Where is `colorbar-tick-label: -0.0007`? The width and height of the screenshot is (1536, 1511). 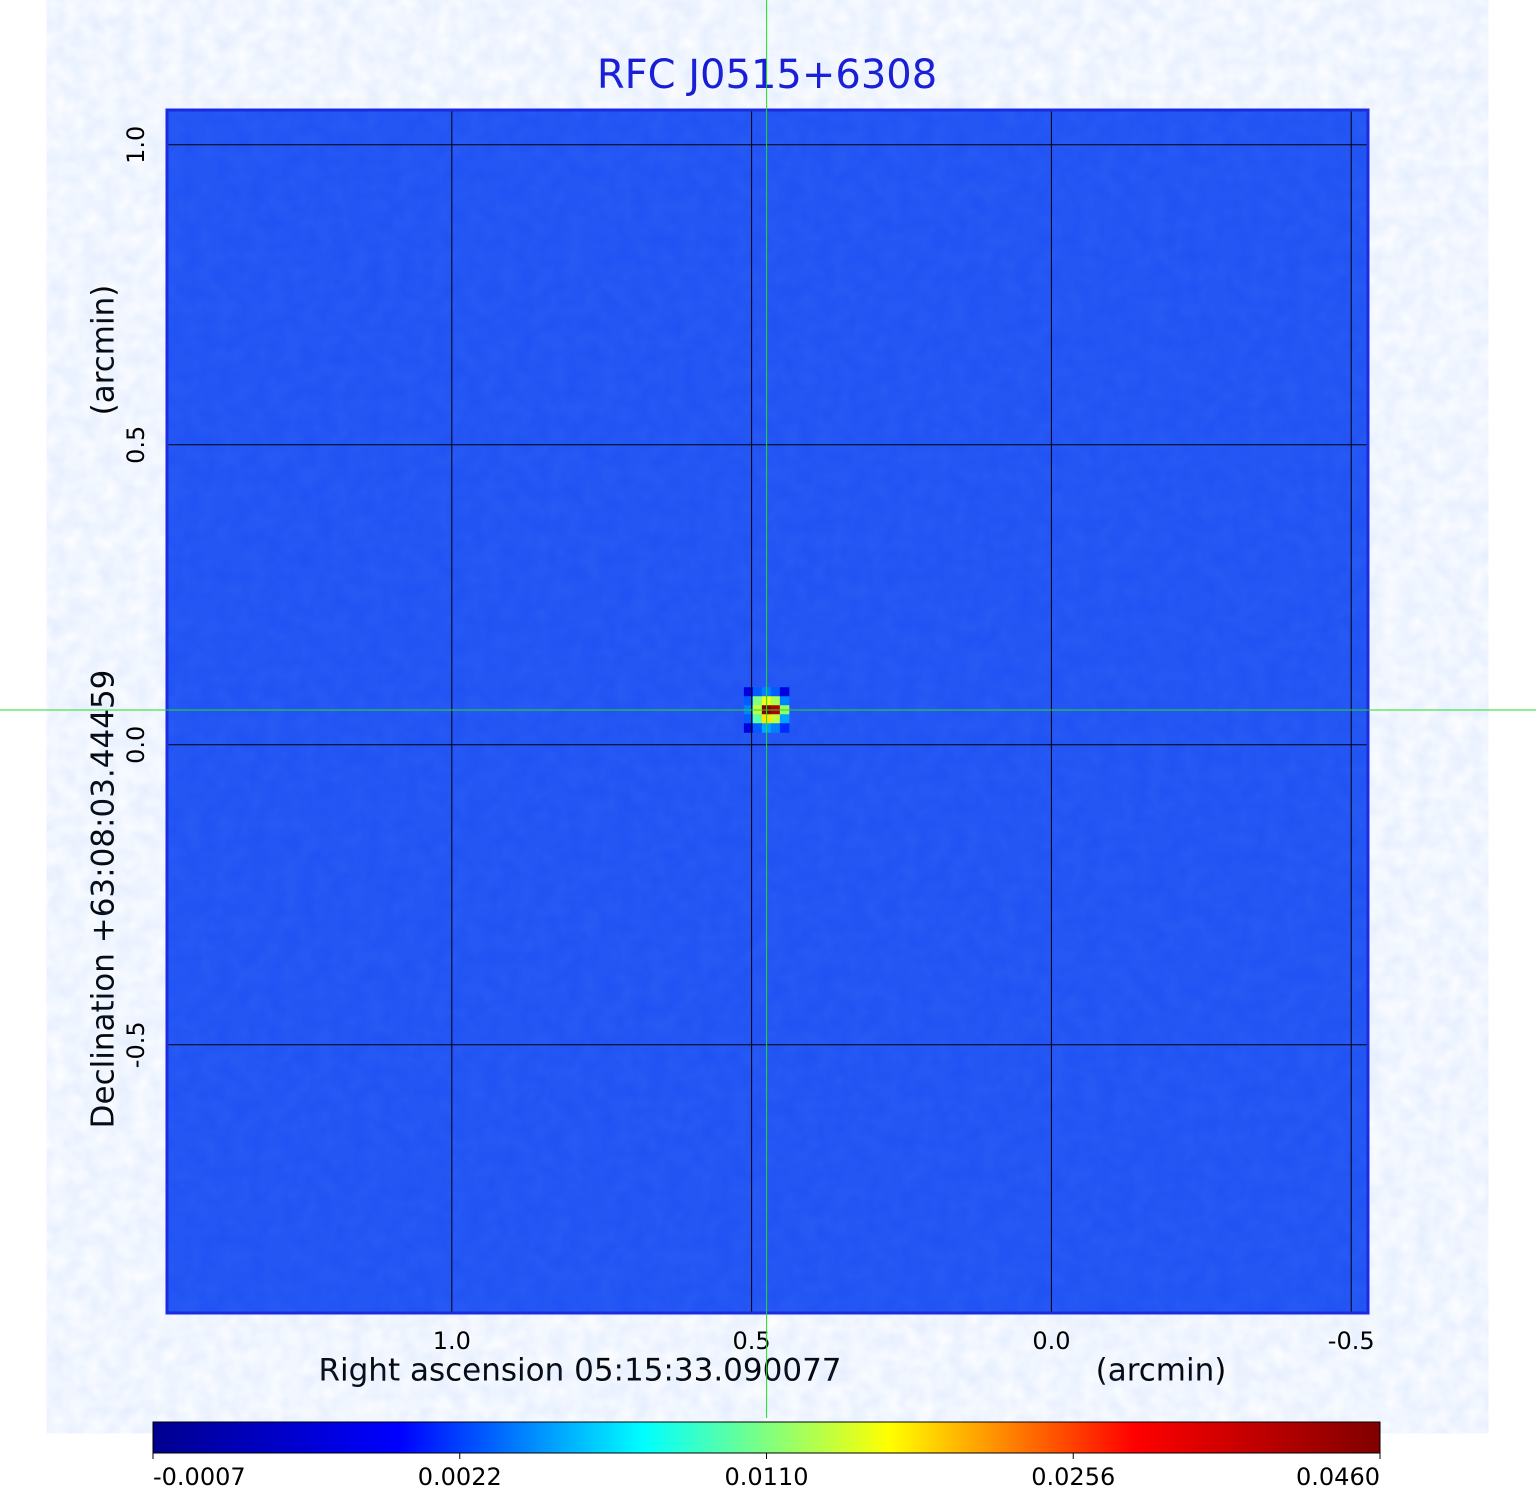 colorbar-tick-label: -0.0007 is located at coordinates (199, 1477).